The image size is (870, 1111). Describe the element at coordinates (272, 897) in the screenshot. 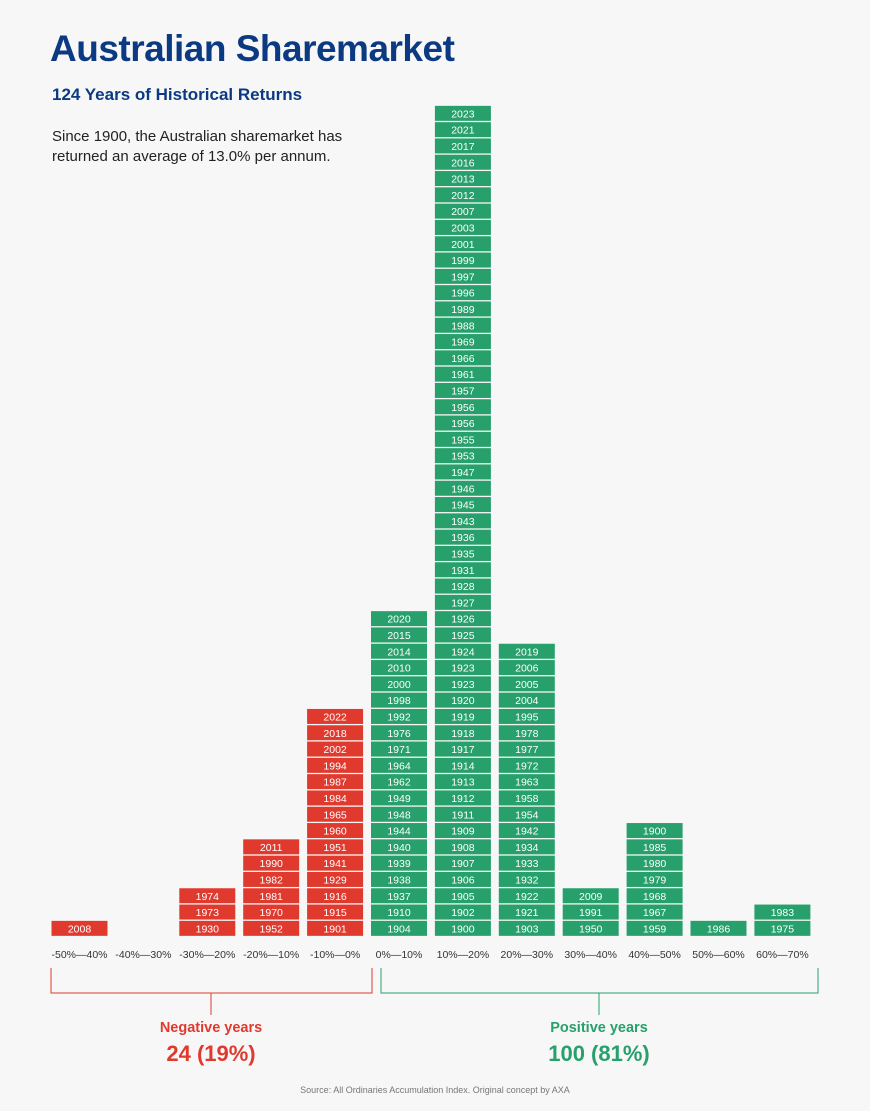

I see `year-label: 1981` at that location.